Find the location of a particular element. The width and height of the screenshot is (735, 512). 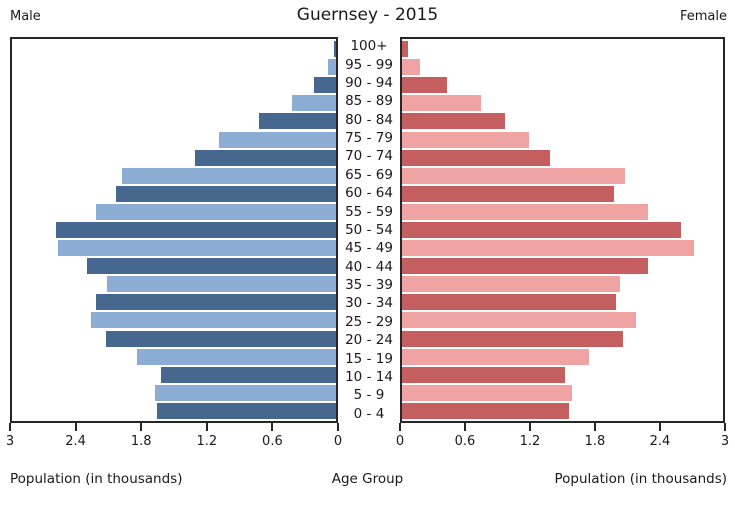

female-axis-tick-labels: 0 0.6 1.2 1.8 2.4 3 is located at coordinates (562, 443).